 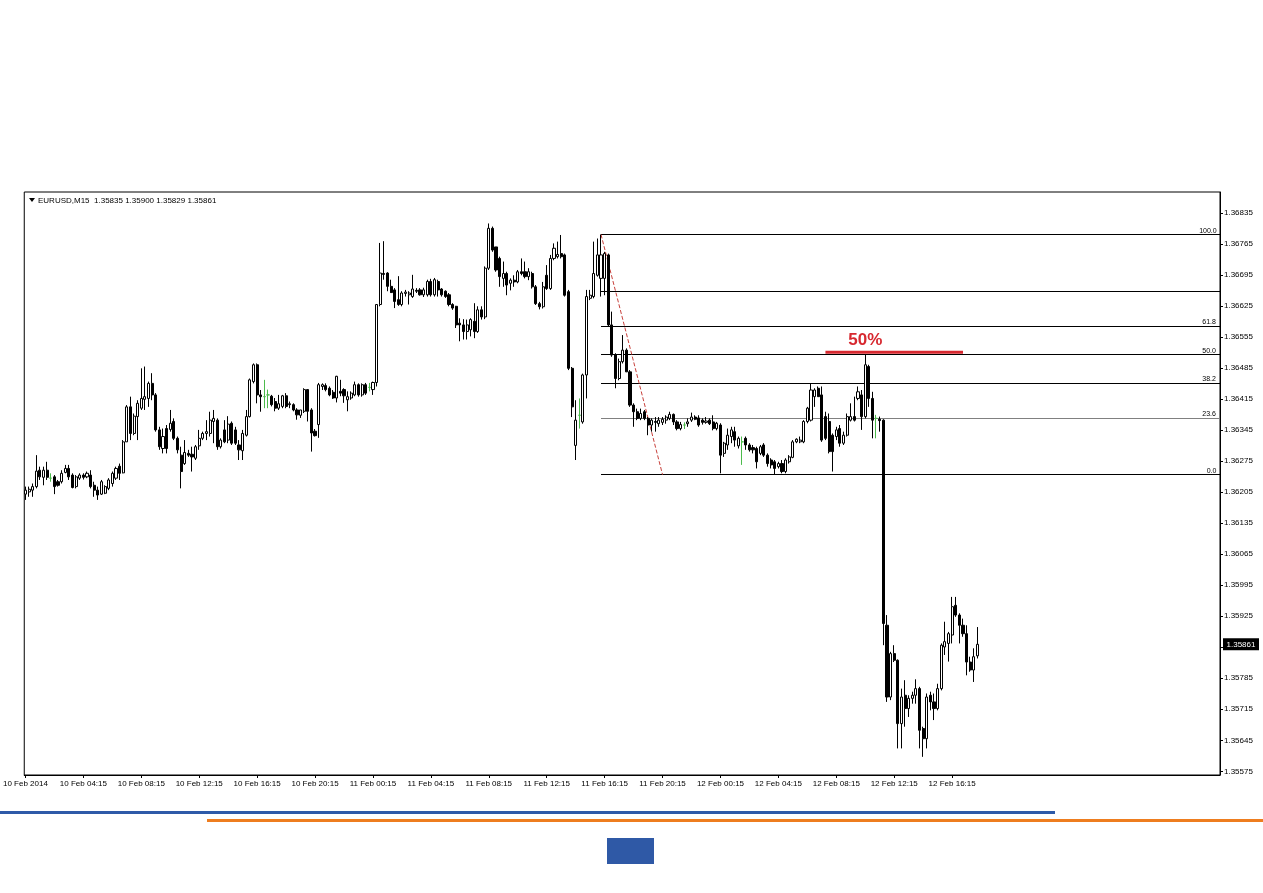 What do you see at coordinates (1239, 585) in the screenshot?
I see `y-tick-label: 1.35995` at bounding box center [1239, 585].